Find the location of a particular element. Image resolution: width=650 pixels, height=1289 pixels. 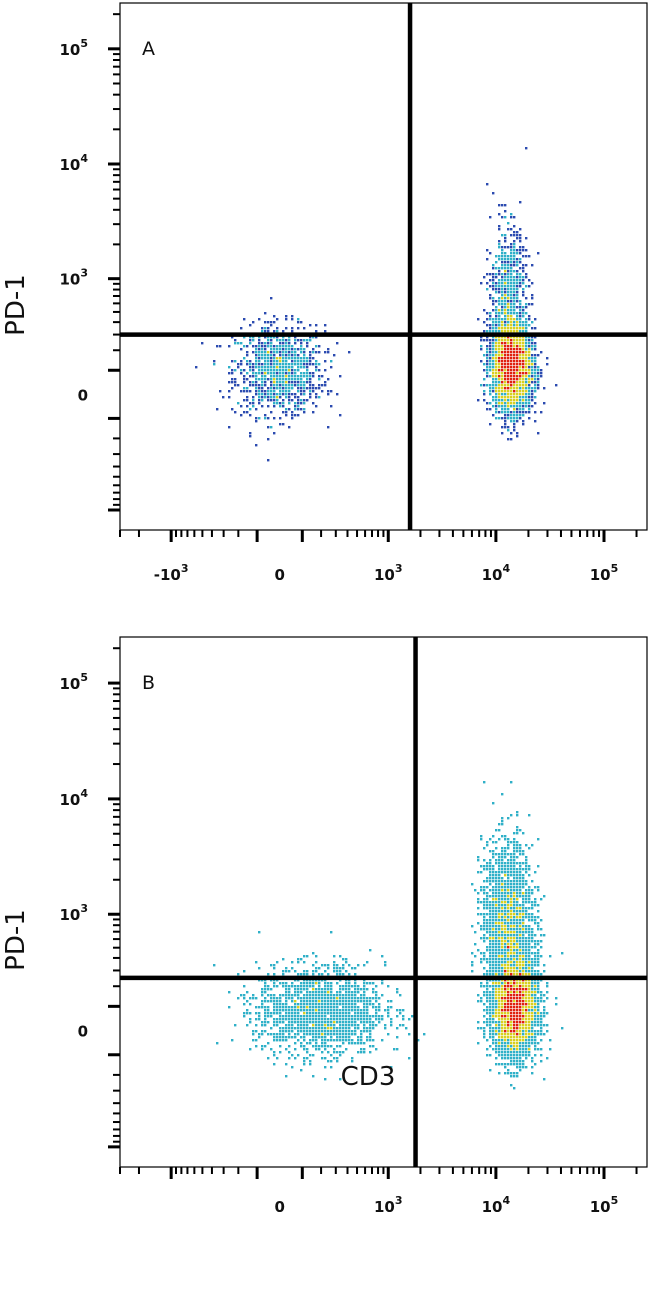

x-tick-label: 10⁴ is located at coordinates (496, 1205).